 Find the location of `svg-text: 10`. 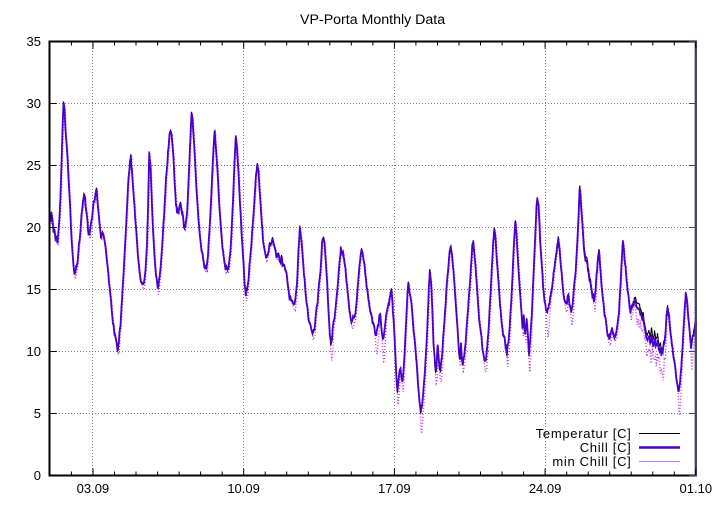

svg-text: 10 is located at coordinates (34, 351).